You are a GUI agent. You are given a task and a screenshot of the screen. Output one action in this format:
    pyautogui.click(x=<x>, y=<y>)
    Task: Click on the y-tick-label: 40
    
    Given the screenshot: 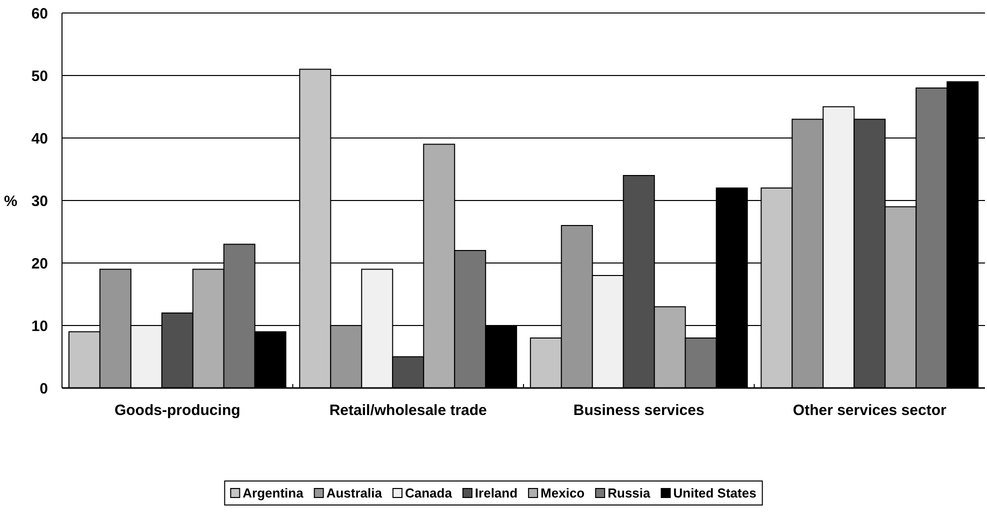 What is the action you would take?
    pyautogui.click(x=39, y=139)
    